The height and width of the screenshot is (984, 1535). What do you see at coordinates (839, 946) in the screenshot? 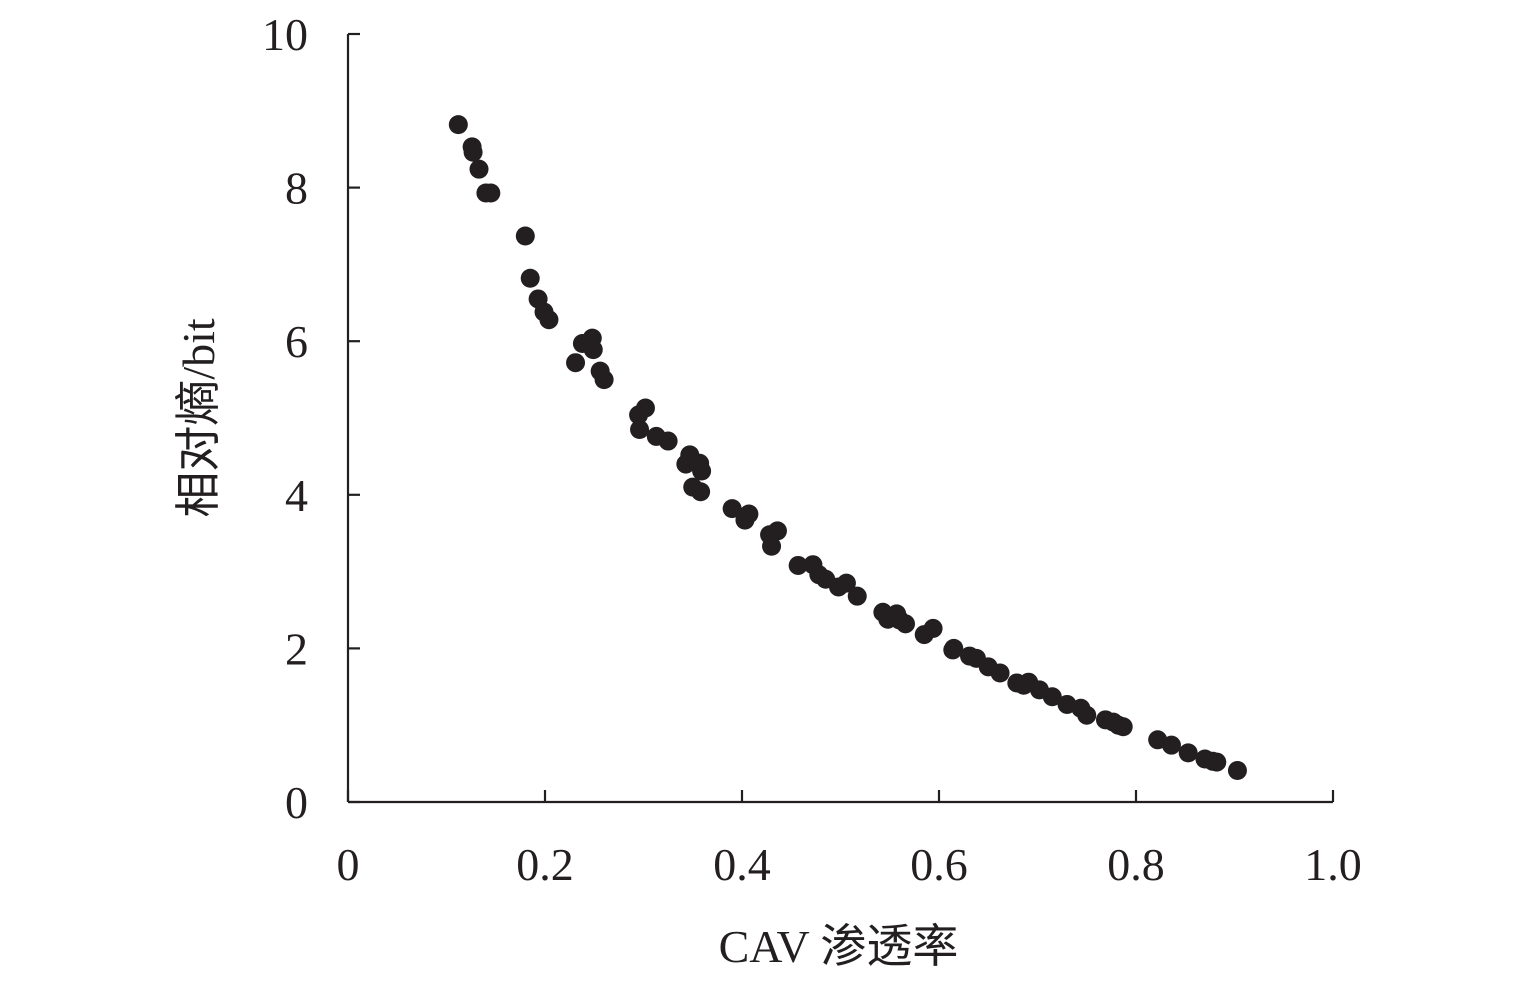
I see `x-axis-title: CAV 渗透率` at bounding box center [839, 946].